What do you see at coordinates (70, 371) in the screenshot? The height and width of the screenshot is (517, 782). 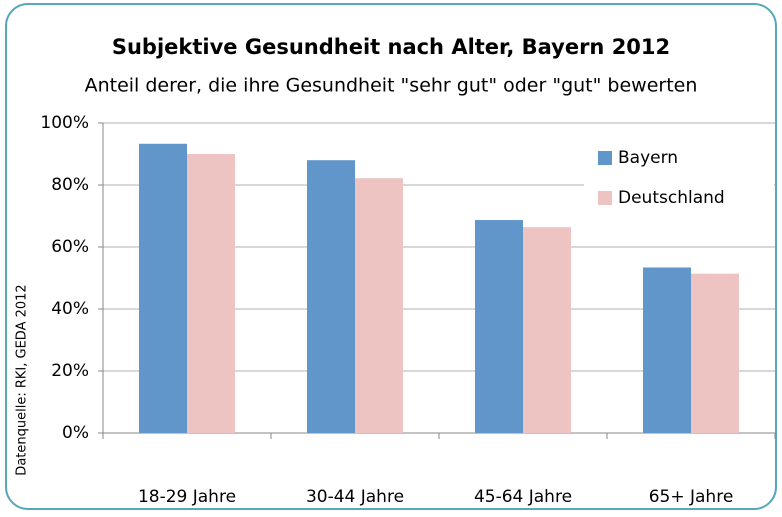 I see `y-tick-label: 20%` at bounding box center [70, 371].